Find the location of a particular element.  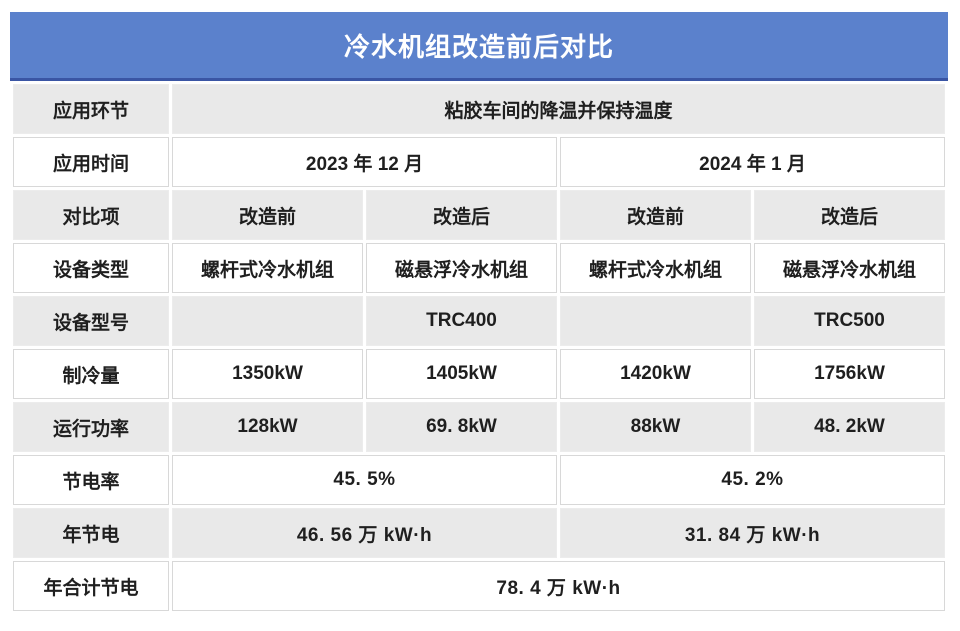

value-cell: 1350kW is located at coordinates (267, 374).